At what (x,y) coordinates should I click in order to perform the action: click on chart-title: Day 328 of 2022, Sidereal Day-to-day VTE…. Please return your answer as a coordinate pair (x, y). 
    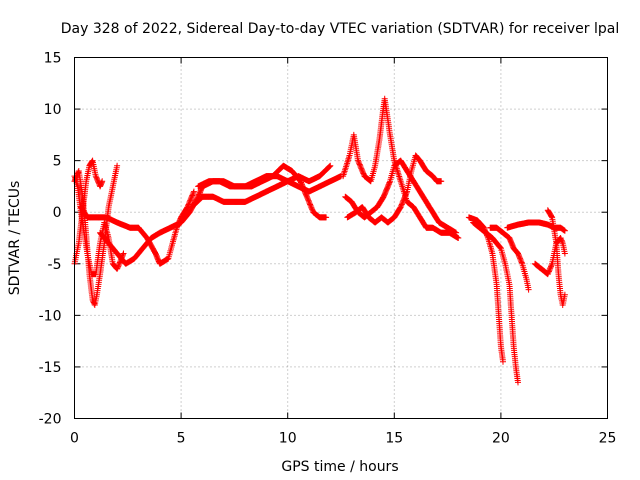
    Looking at the image, I should click on (340, 29).